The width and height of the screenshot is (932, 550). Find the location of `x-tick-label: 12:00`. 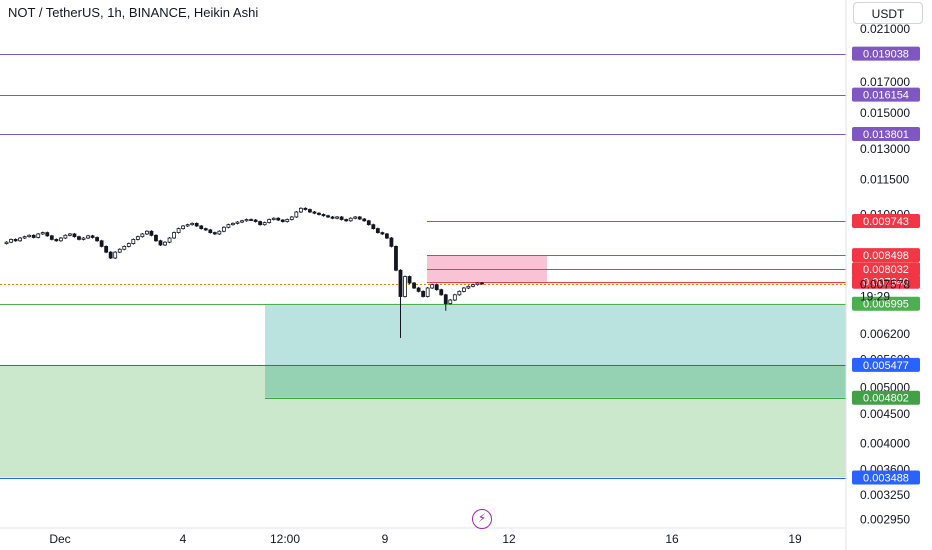

x-tick-label: 12:00 is located at coordinates (285, 539).